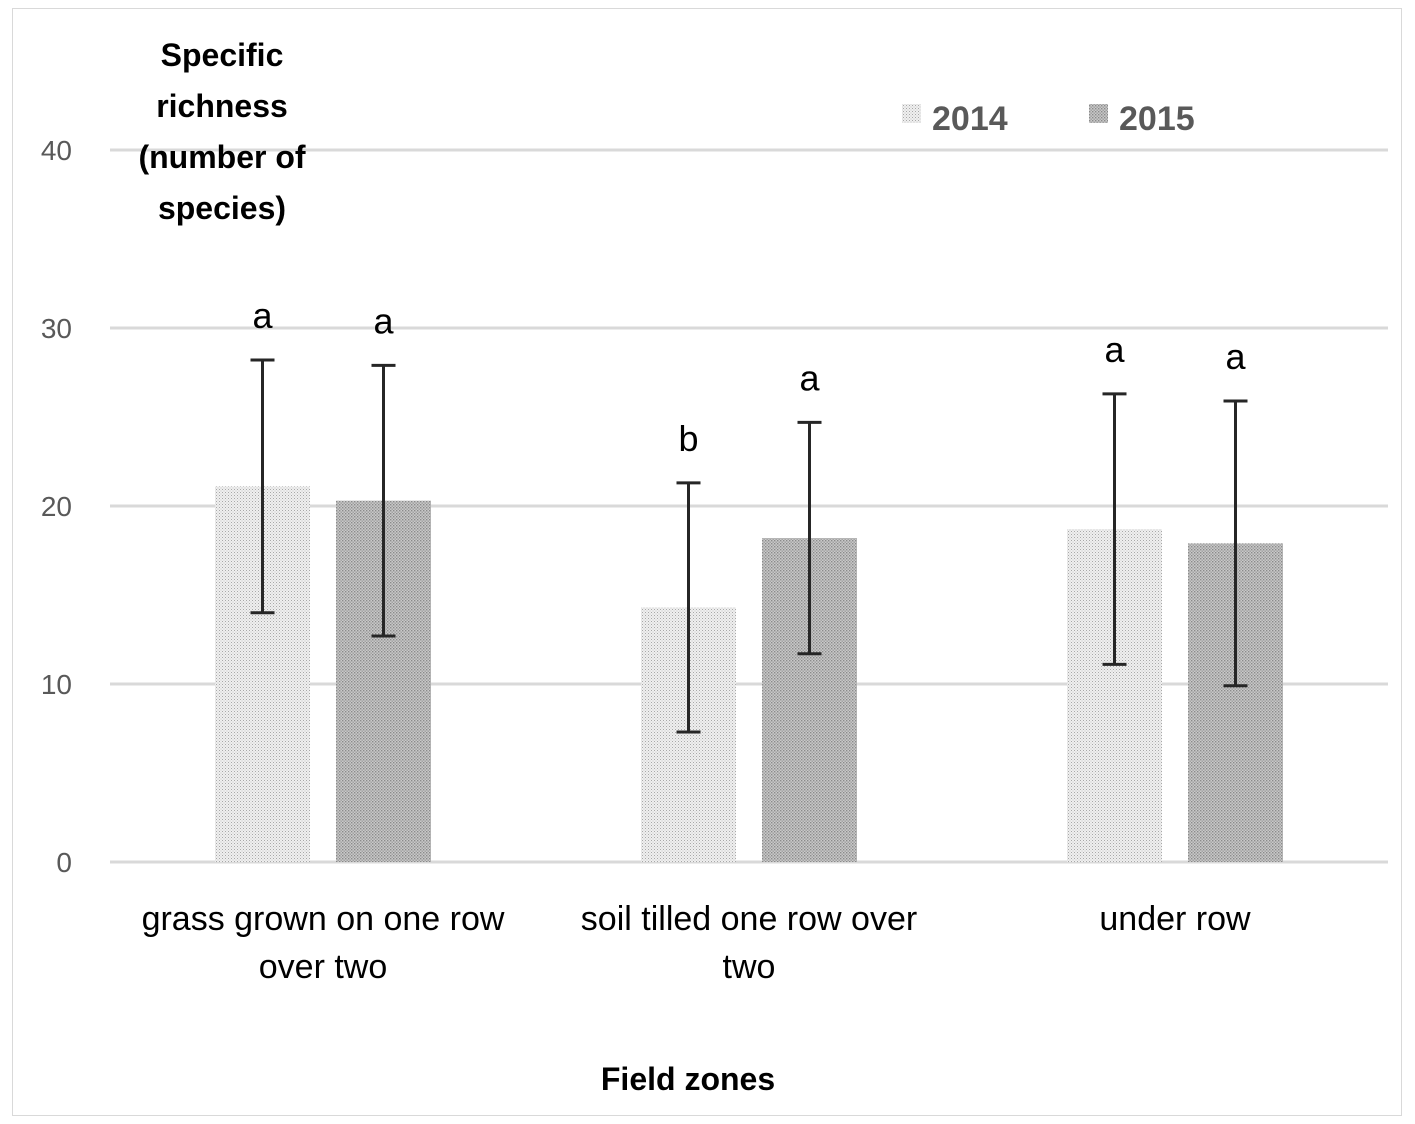 This screenshot has width=1415, height=1124. Describe the element at coordinates (749, 377) in the screenshot. I see `significance-letters: a a b a a a` at that location.